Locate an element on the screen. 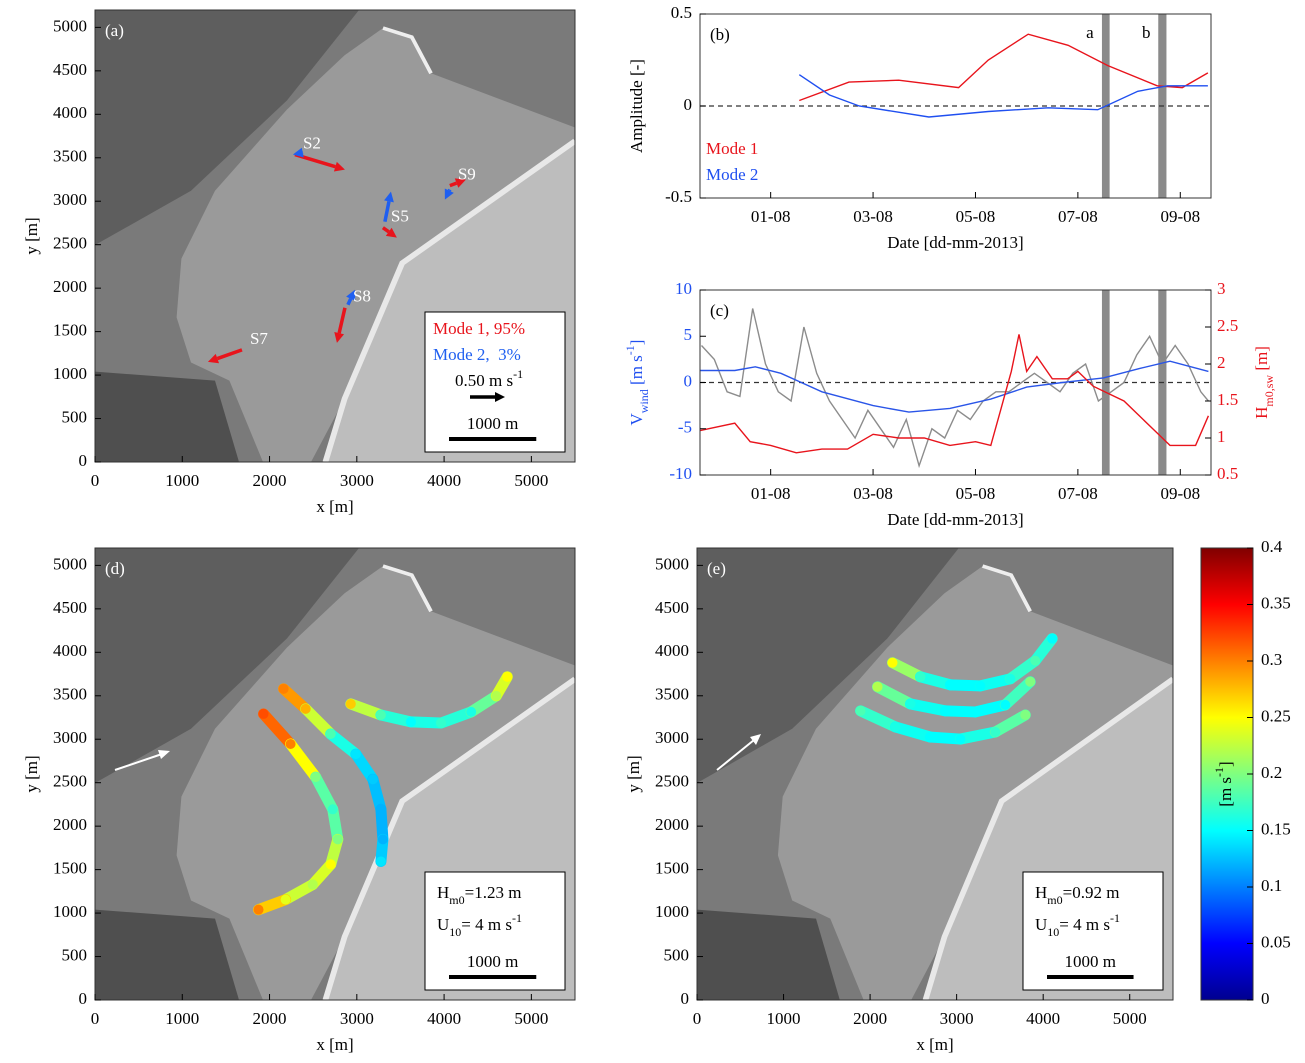 This screenshot has width=1305, height=1063. x-tick-label: 4000 is located at coordinates (444, 480).